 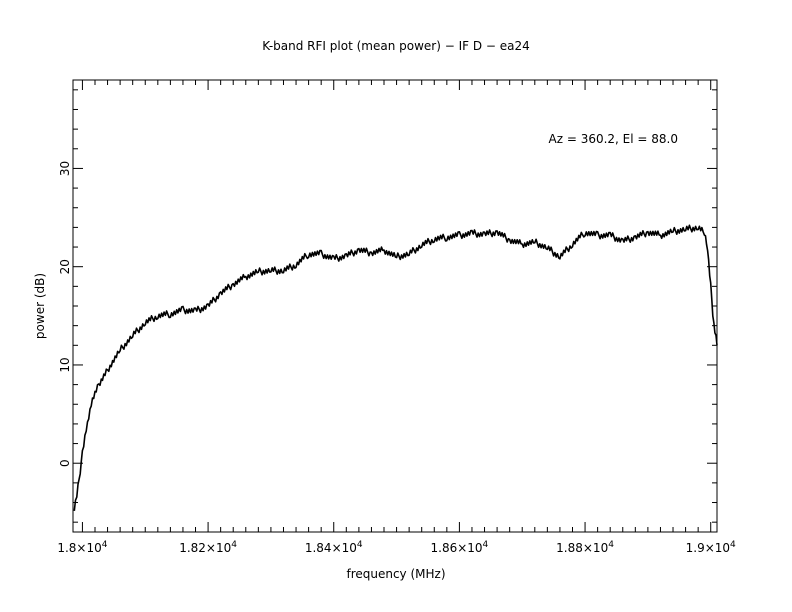 I want to click on y-tick-label: 20, so click(x=65, y=266).